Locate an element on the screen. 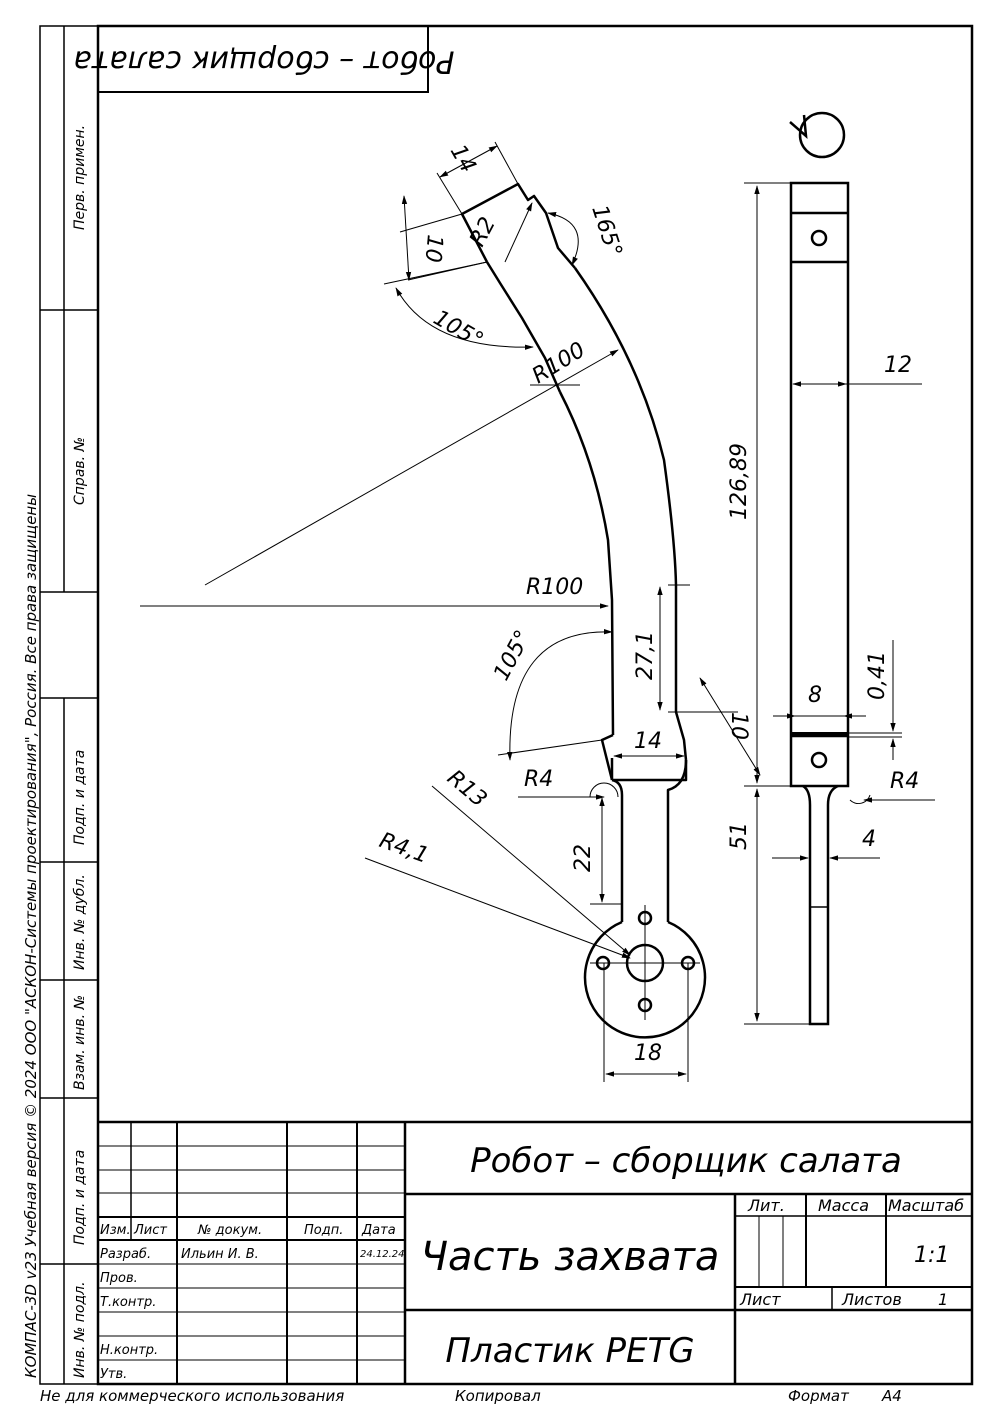 The image size is (998, 1409). mass-label: Масса is located at coordinates (843, 1205).